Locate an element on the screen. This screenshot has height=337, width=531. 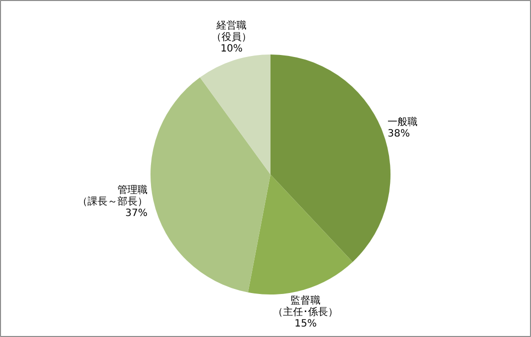
data-label: 37% is located at coordinates (136, 214).